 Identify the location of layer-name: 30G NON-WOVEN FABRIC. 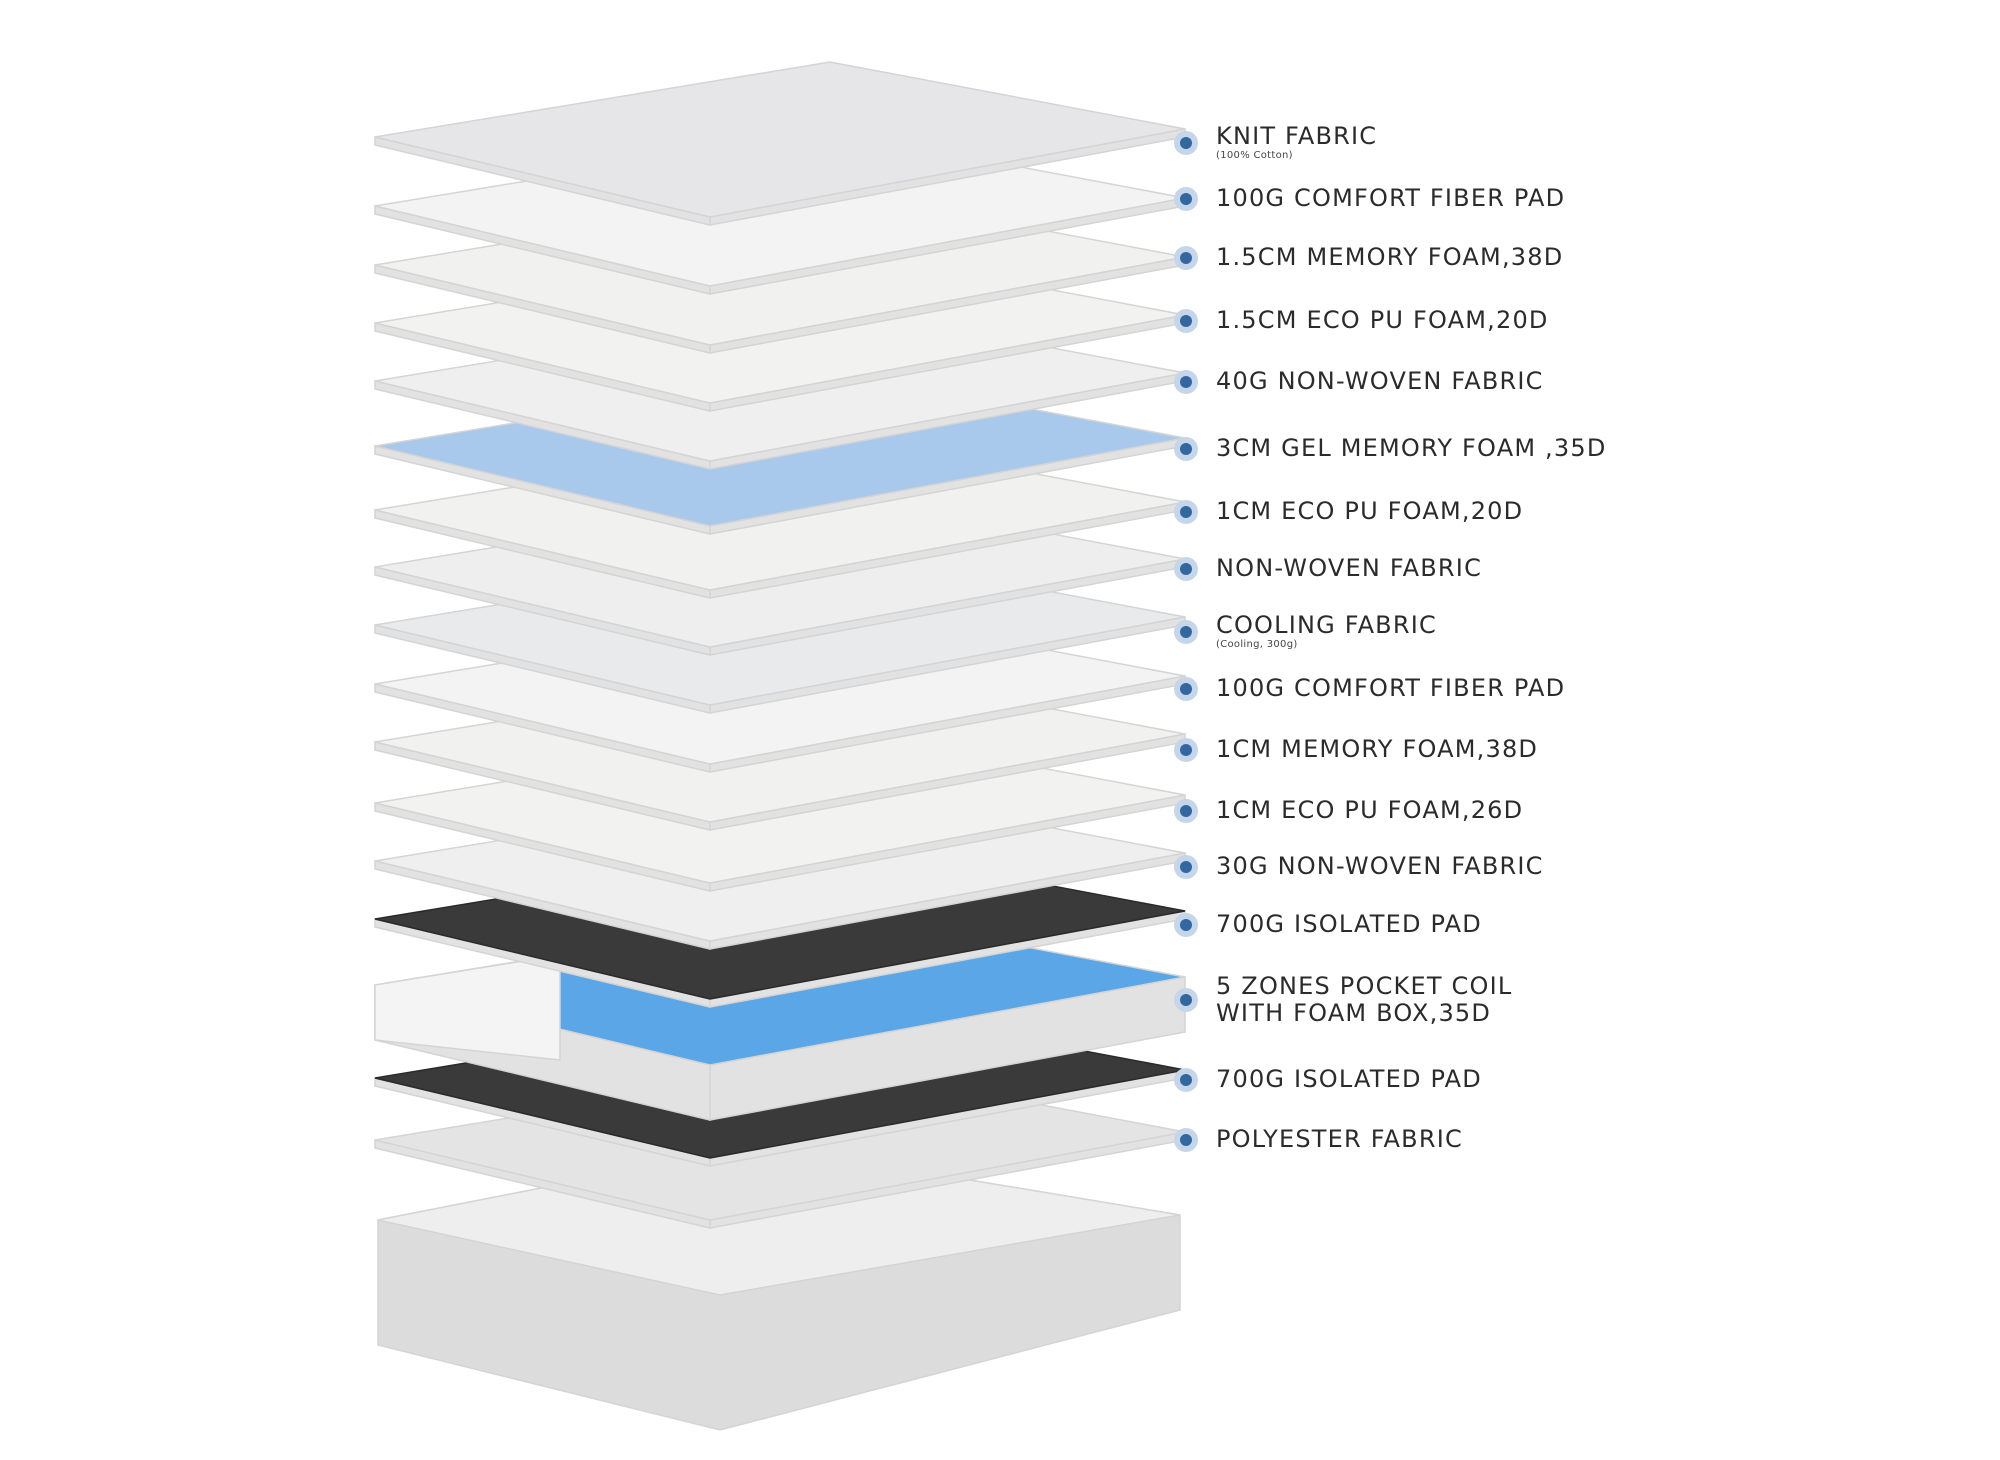
(1380, 866).